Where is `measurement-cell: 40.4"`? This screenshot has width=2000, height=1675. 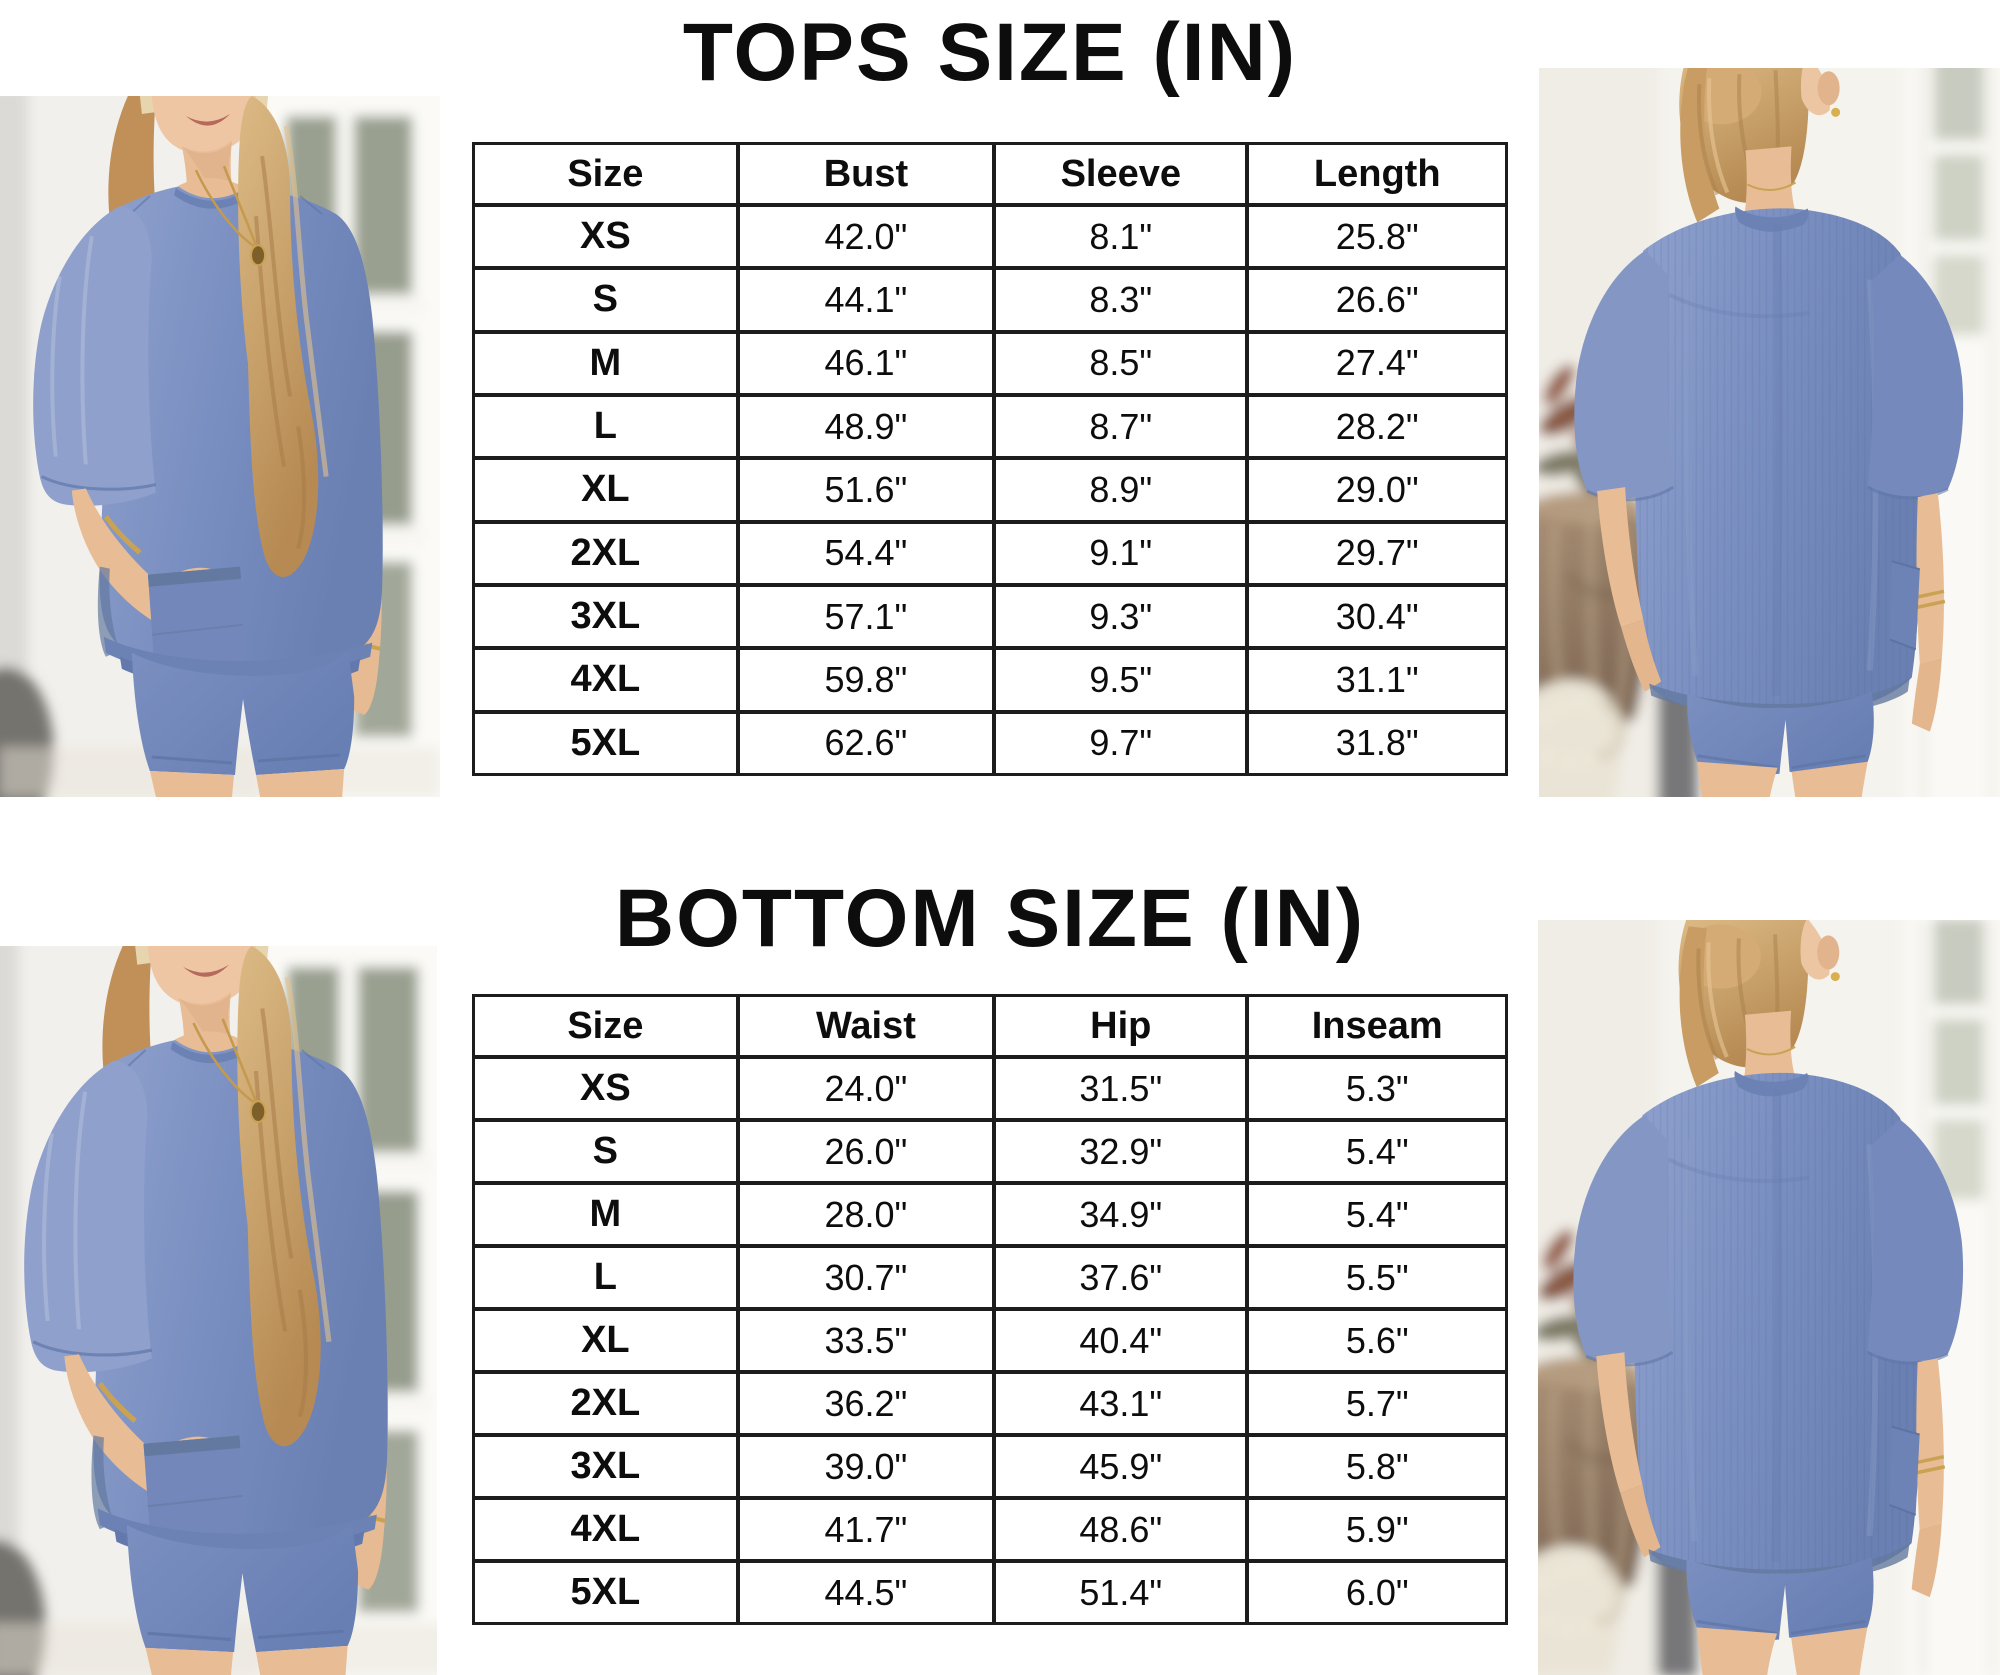
measurement-cell: 40.4" is located at coordinates (1121, 1340).